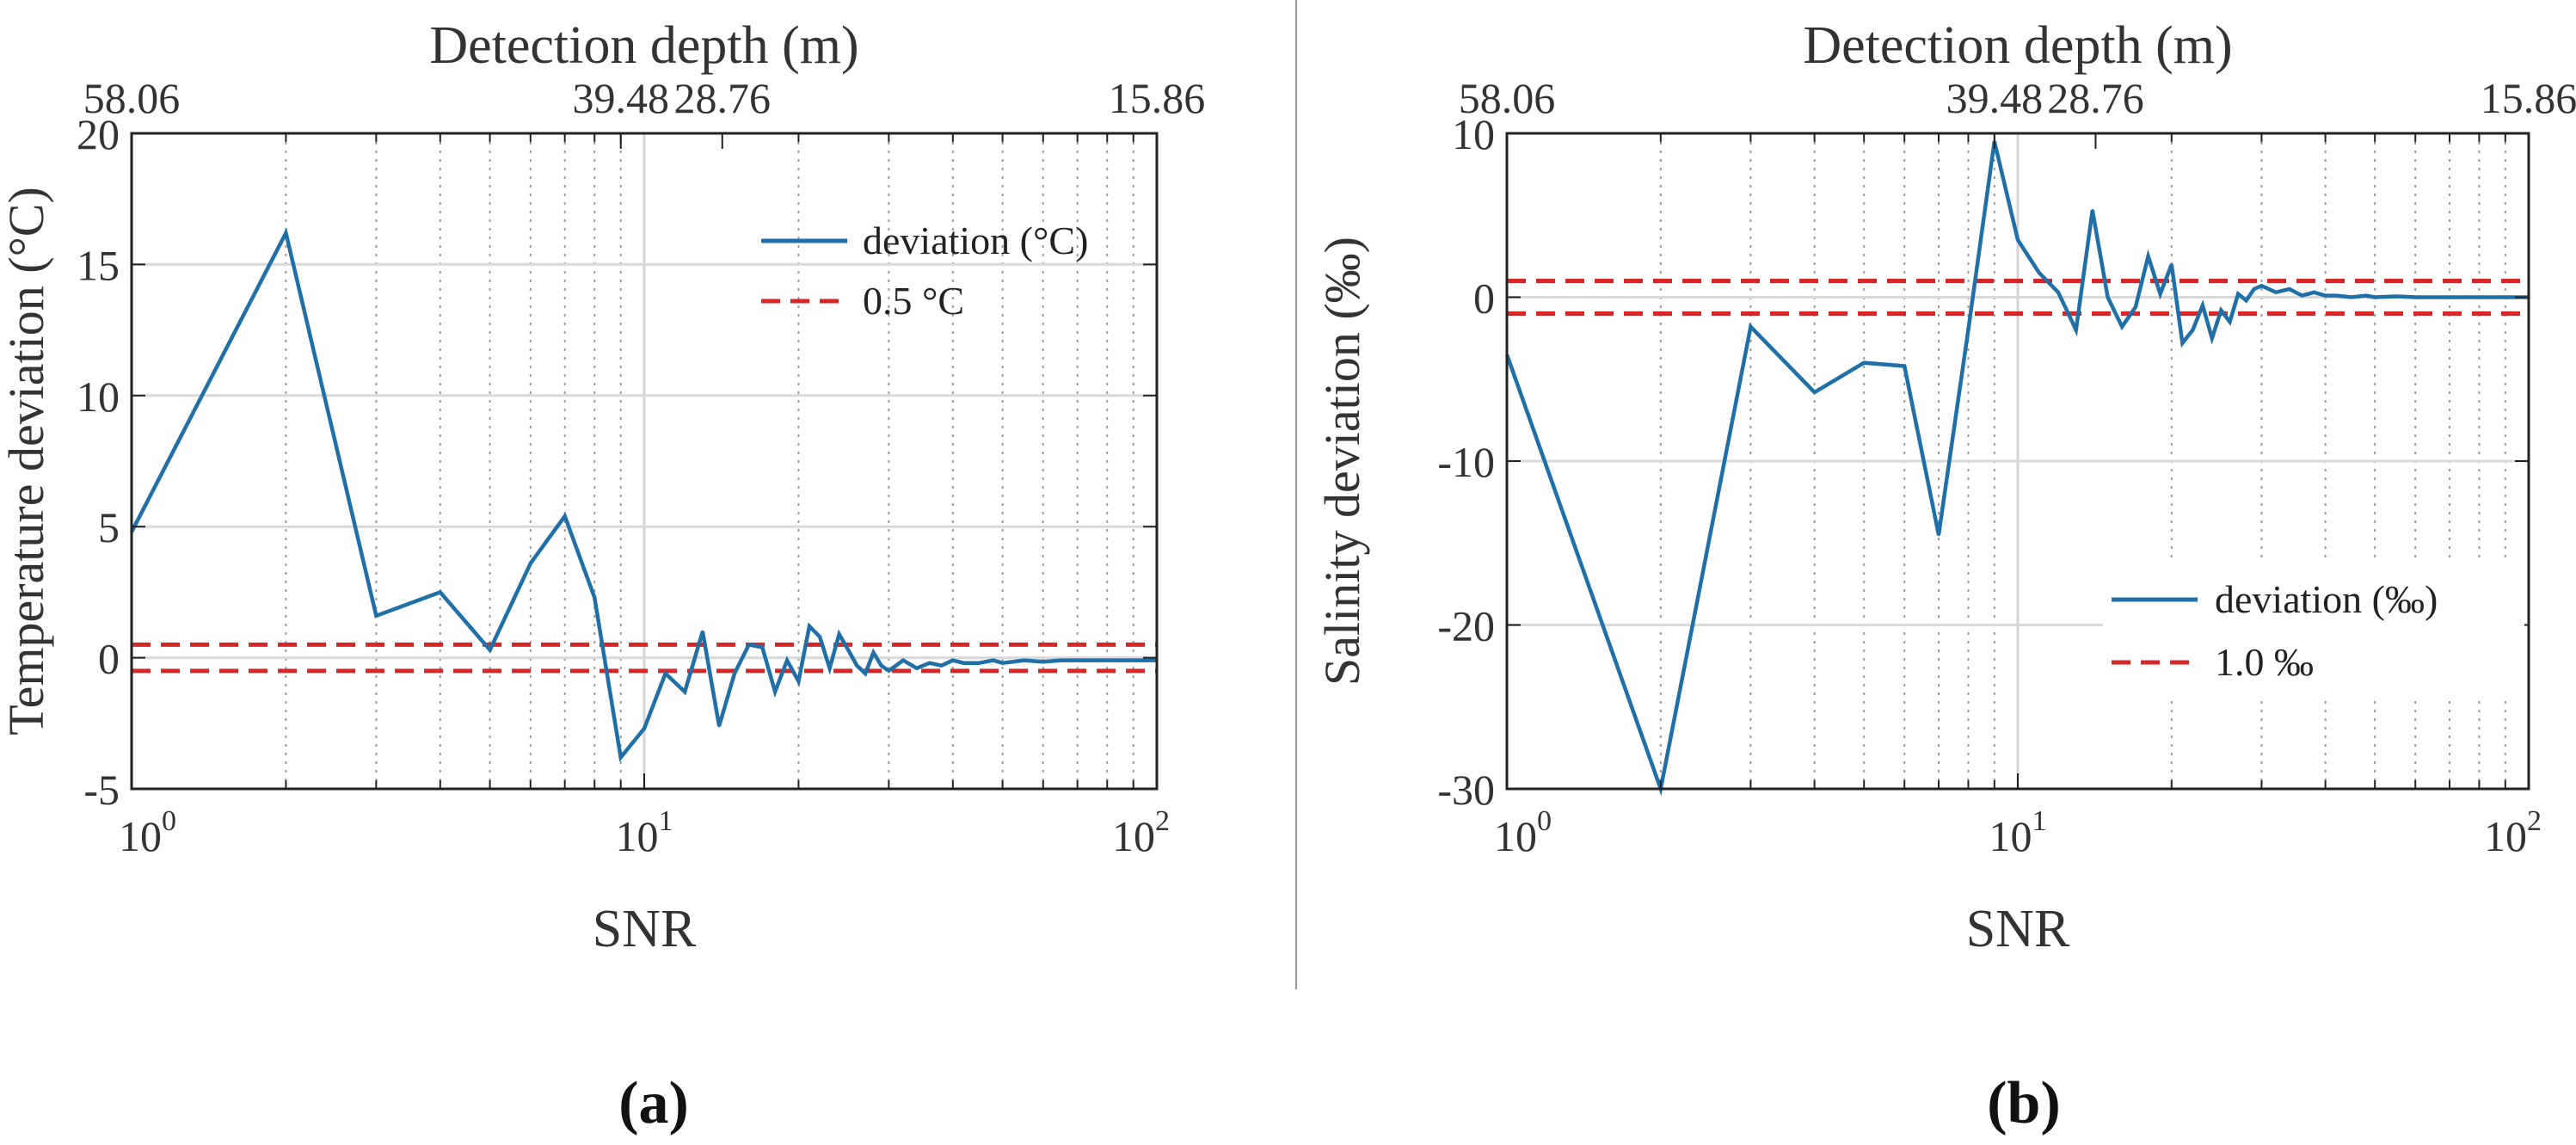  Describe the element at coordinates (2017, 45) in the screenshot. I see `x2-axis-title-b: Detection depth (m)` at that location.